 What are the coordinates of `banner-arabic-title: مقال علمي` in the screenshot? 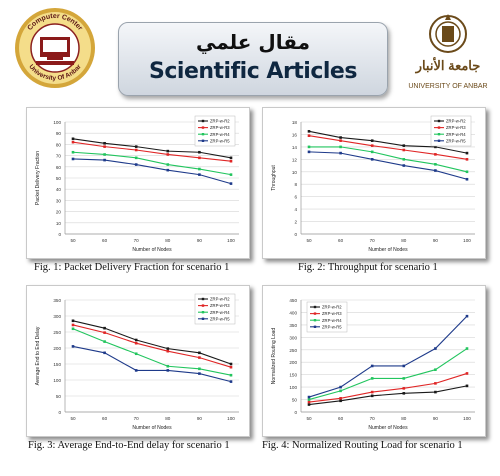 It's located at (253, 42).